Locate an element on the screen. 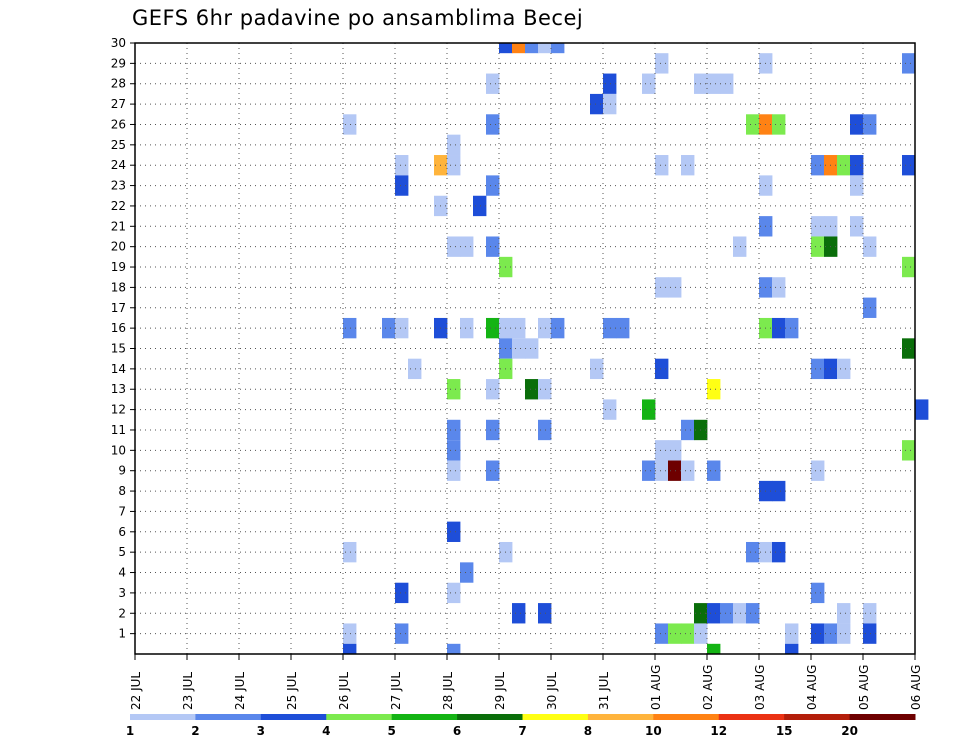 Image resolution: width=960 pixels, height=742 pixels. colorbar-label: 3 is located at coordinates (261, 731).